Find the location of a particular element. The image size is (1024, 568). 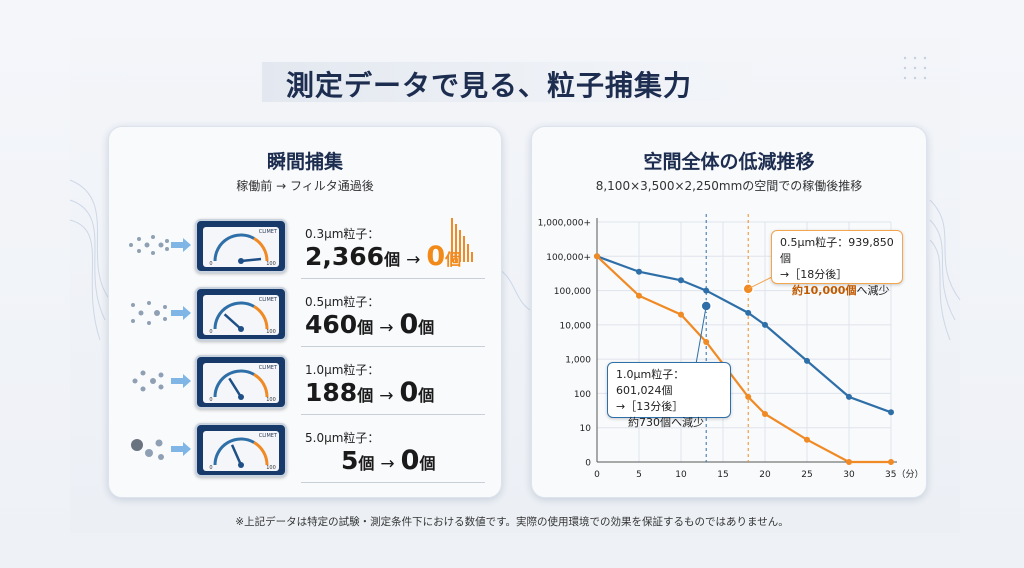

y-tick-label: 100,000+ is located at coordinates (568, 258).